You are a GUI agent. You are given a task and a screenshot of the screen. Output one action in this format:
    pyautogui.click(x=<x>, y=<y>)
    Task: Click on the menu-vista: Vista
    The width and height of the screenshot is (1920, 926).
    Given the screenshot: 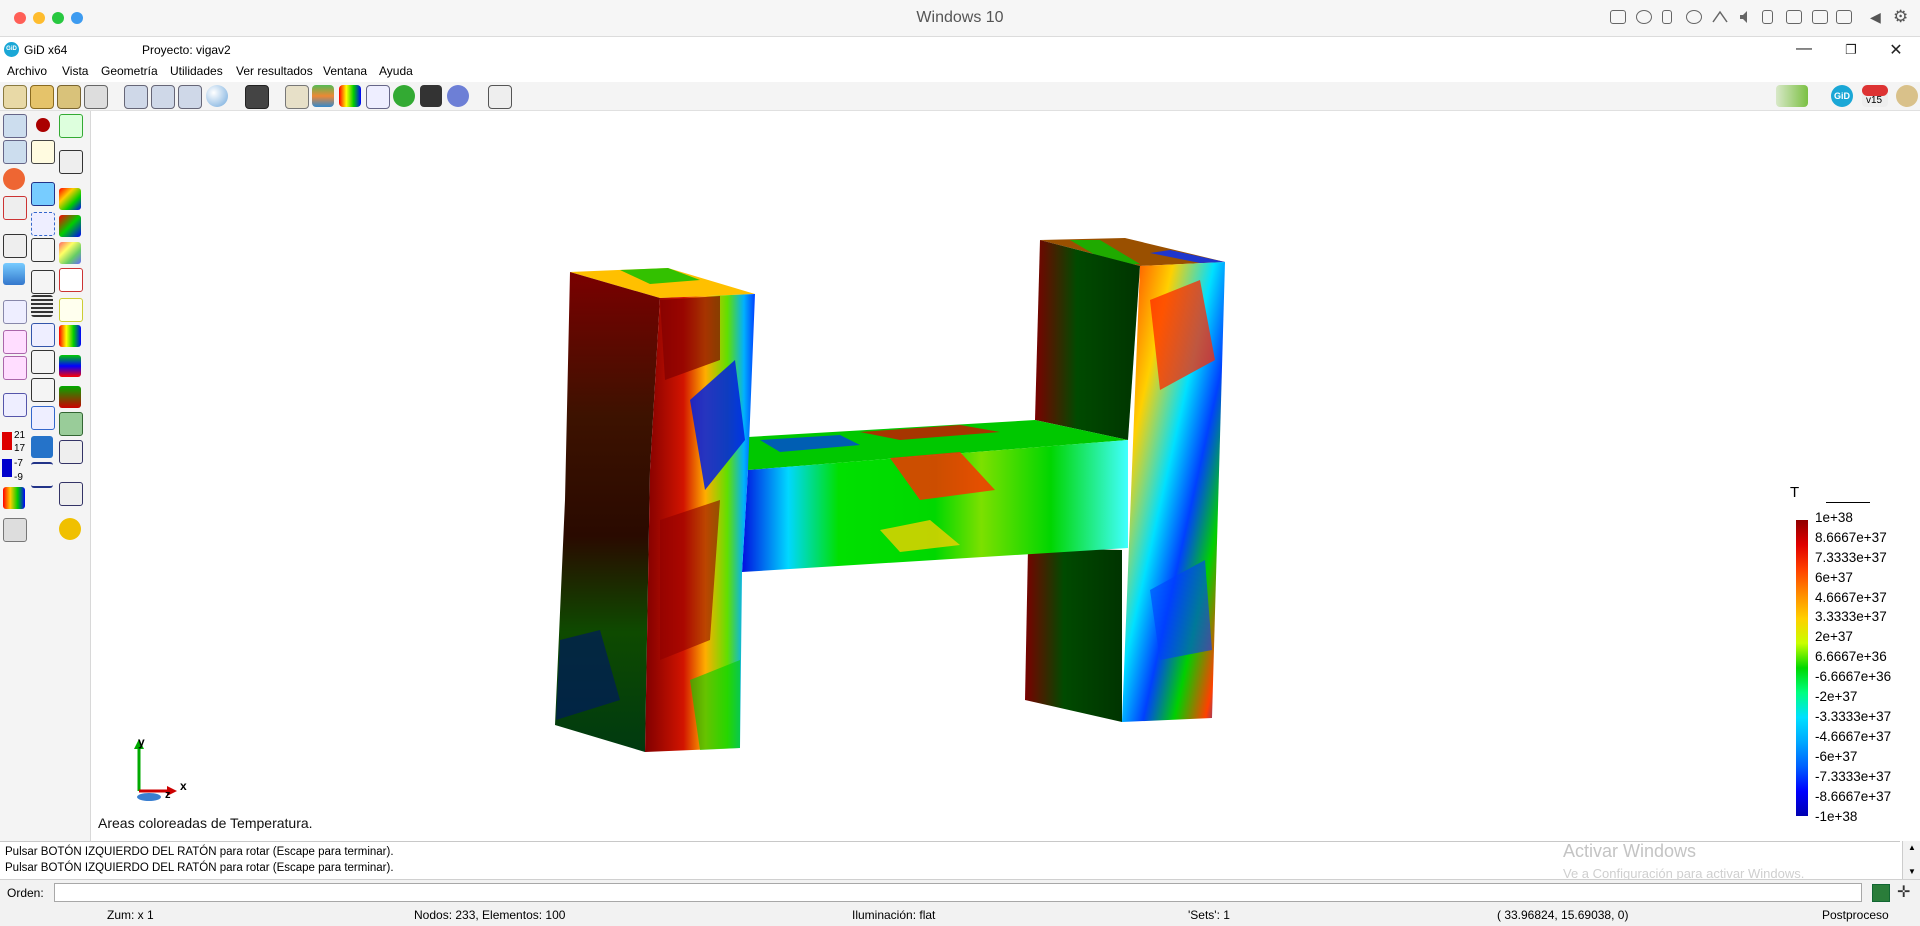 What is the action you would take?
    pyautogui.click(x=75, y=71)
    